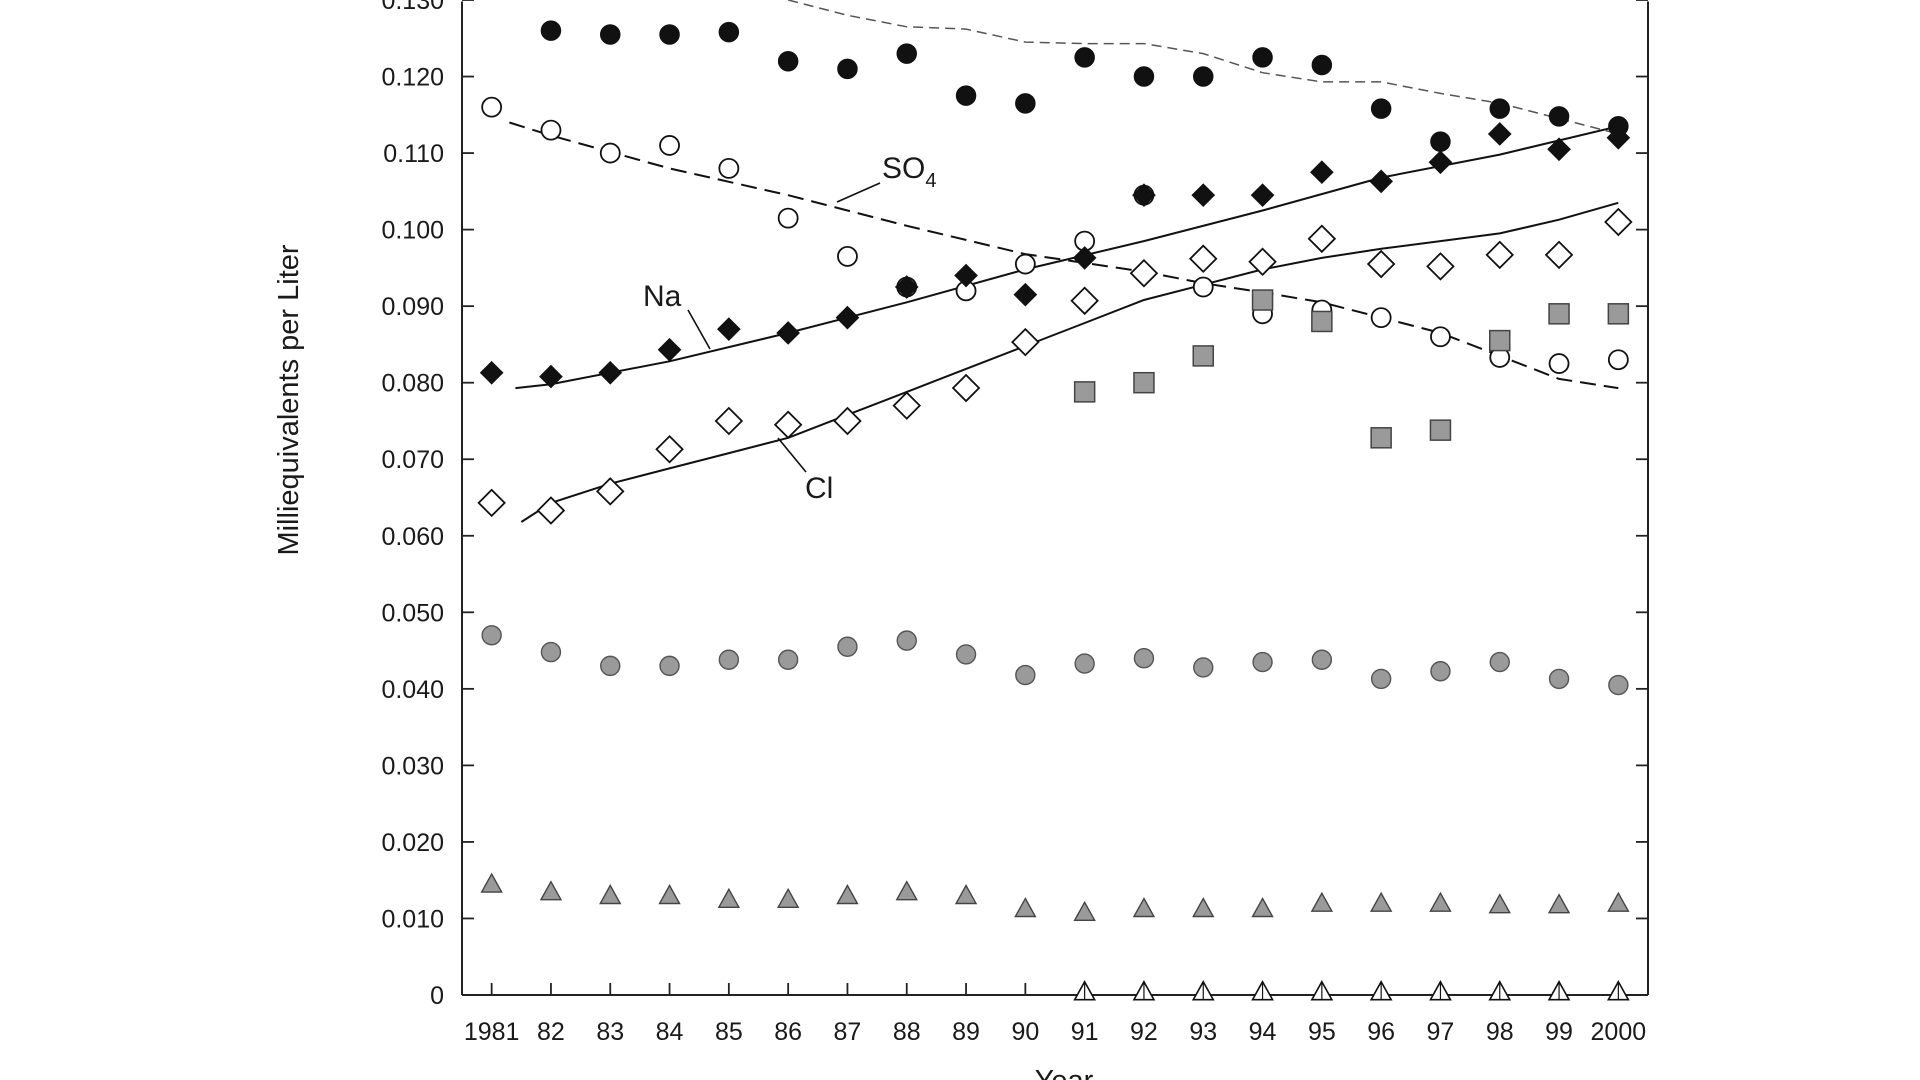  Describe the element at coordinates (789, 328) in the screenshot. I see `series-labels: SO4 Na Cl` at that location.